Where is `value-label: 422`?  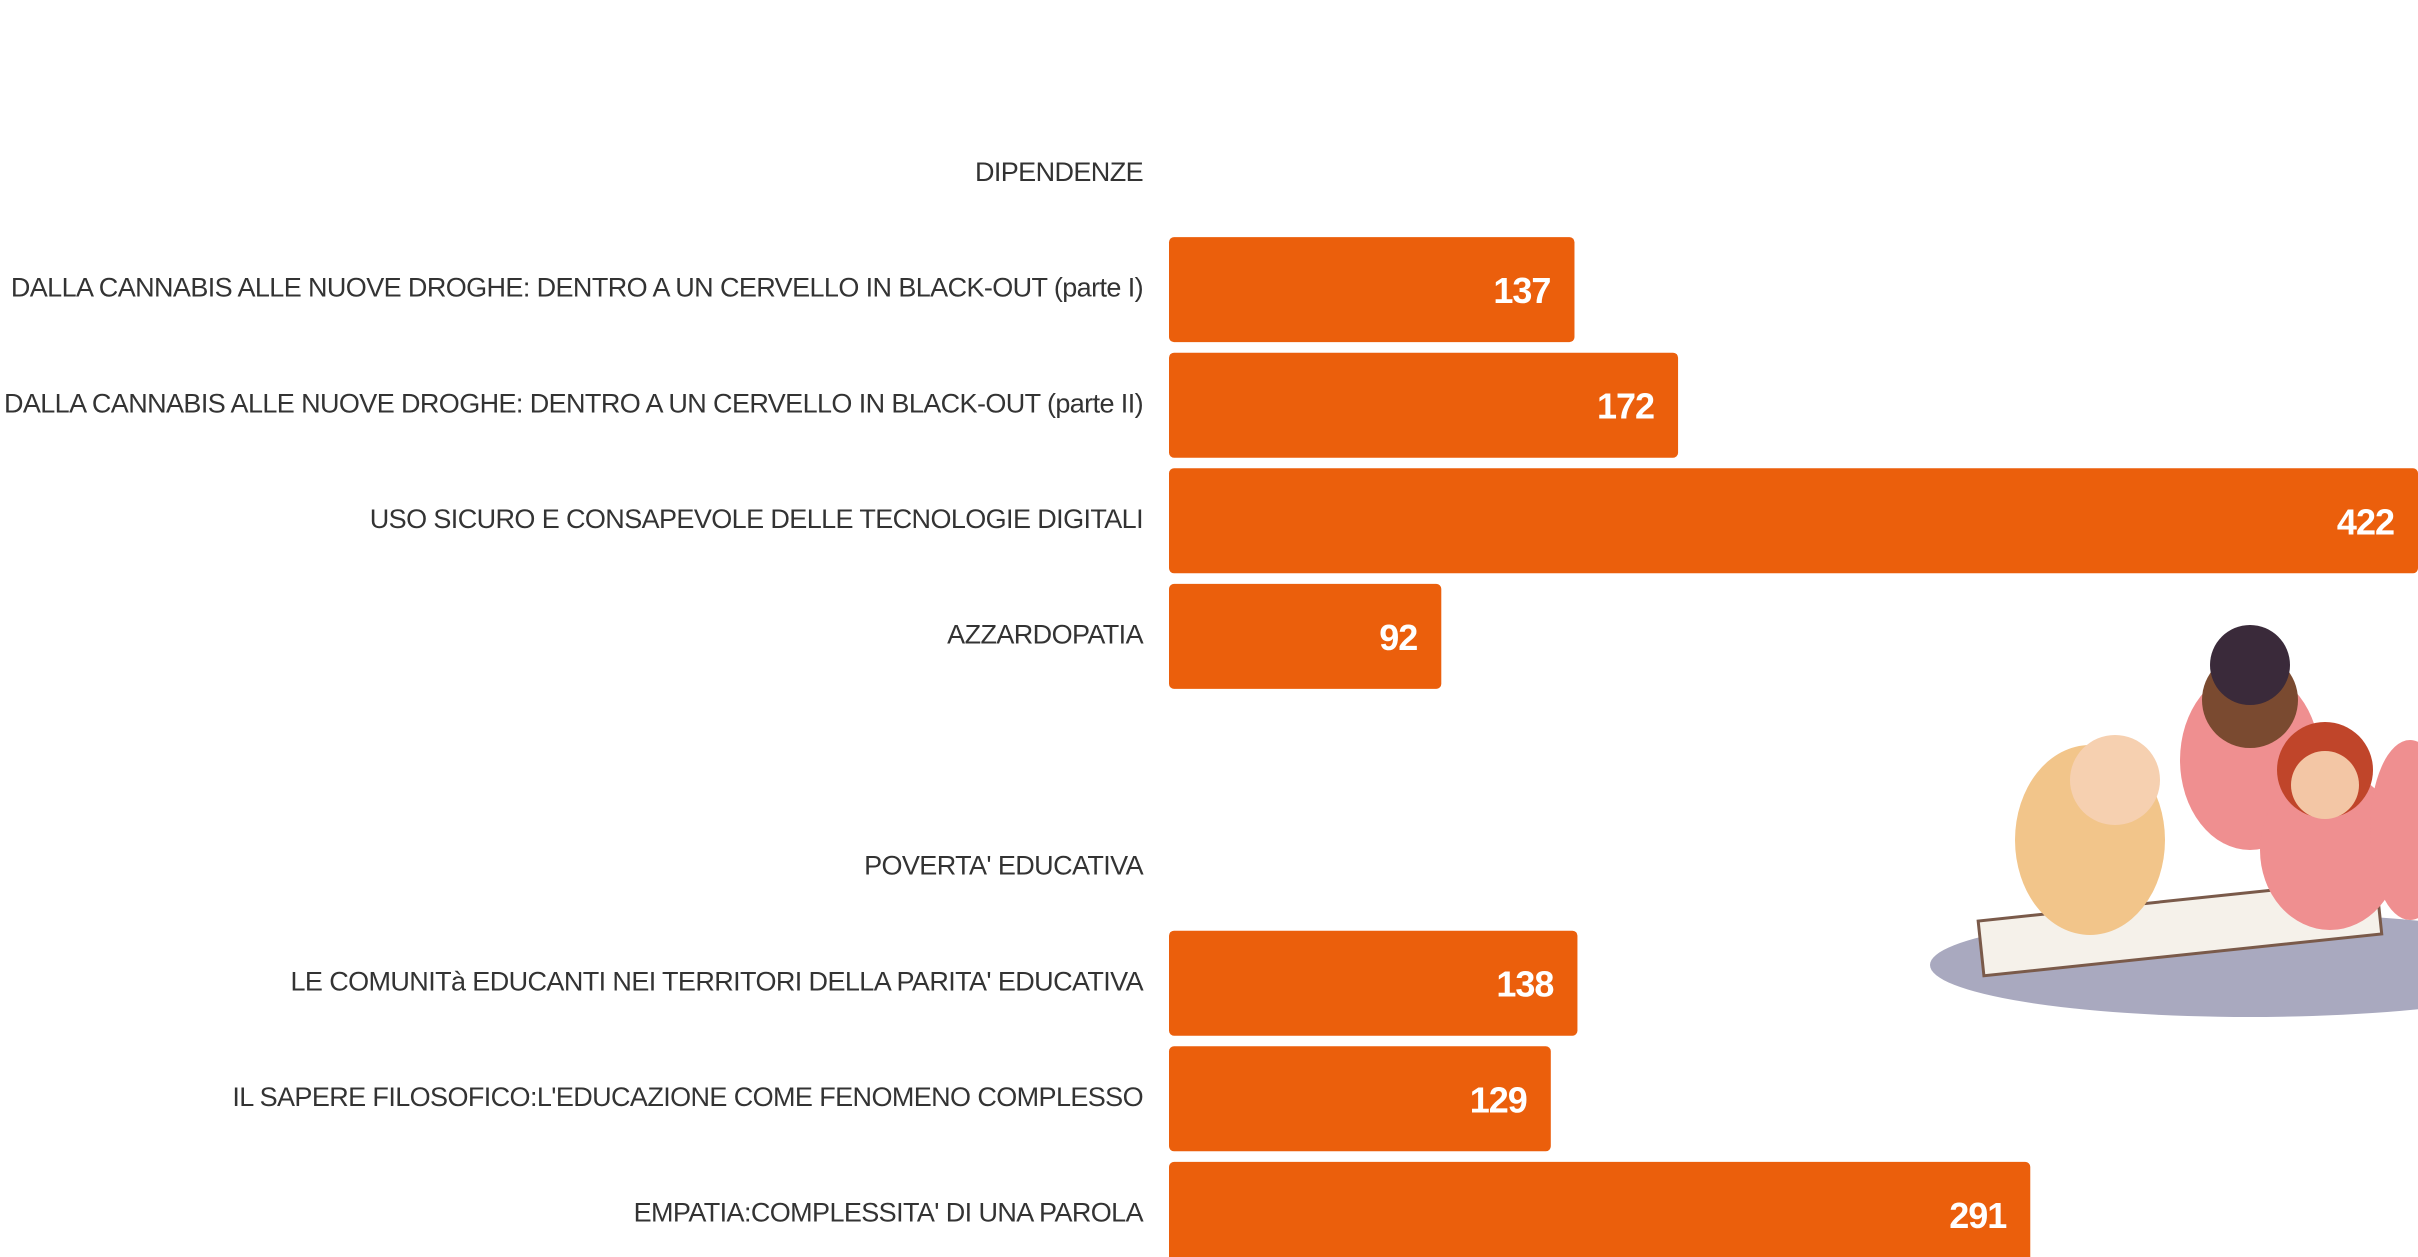
value-label: 422 is located at coordinates (2365, 521).